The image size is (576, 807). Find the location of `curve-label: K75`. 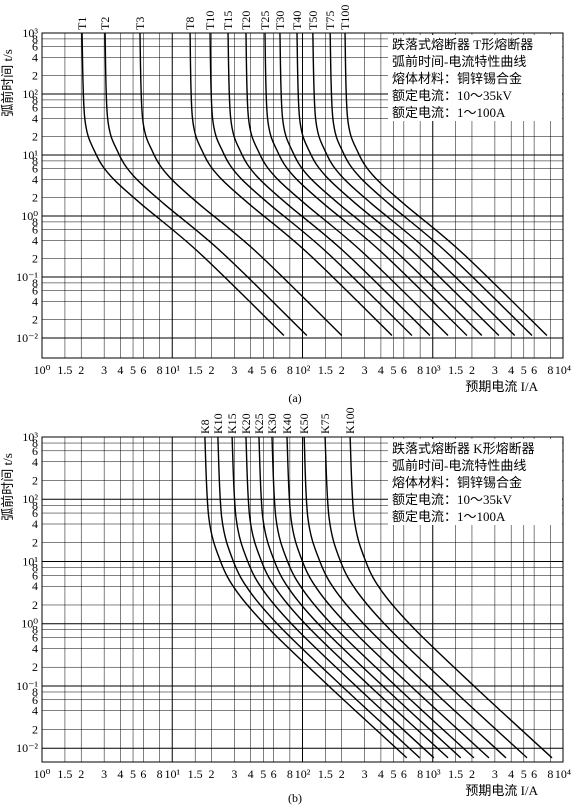

curve-label: K75 is located at coordinates (325, 423).